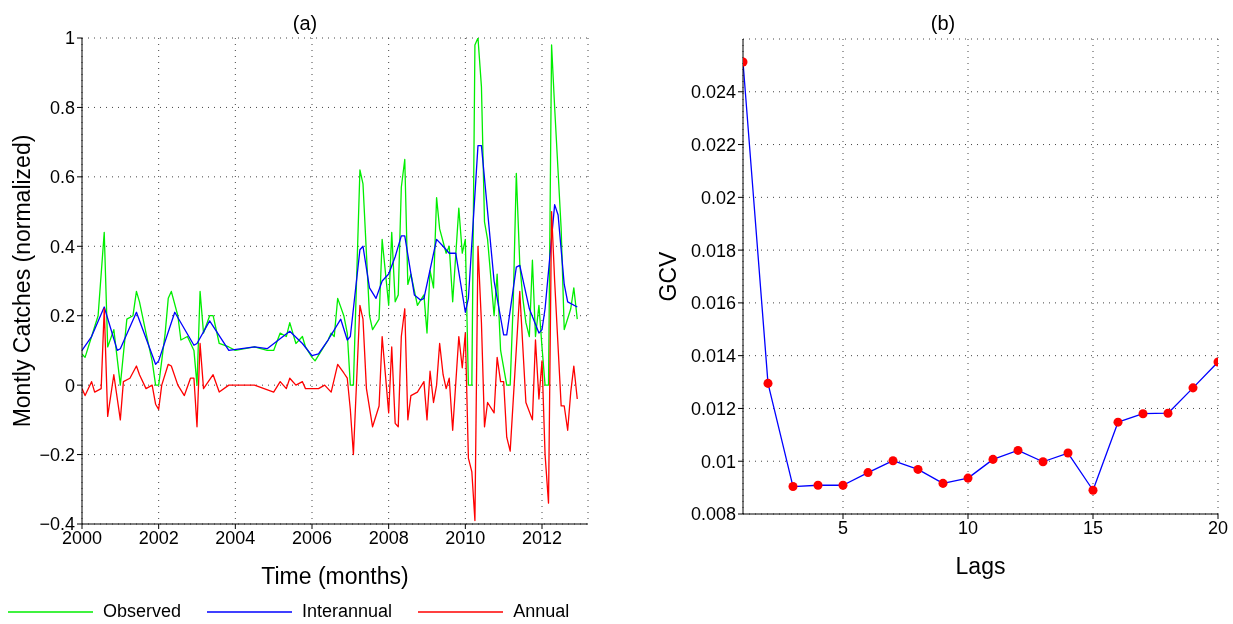 The width and height of the screenshot is (1233, 624). Describe the element at coordinates (305, 23) in the screenshot. I see `chart-title: (a)` at that location.